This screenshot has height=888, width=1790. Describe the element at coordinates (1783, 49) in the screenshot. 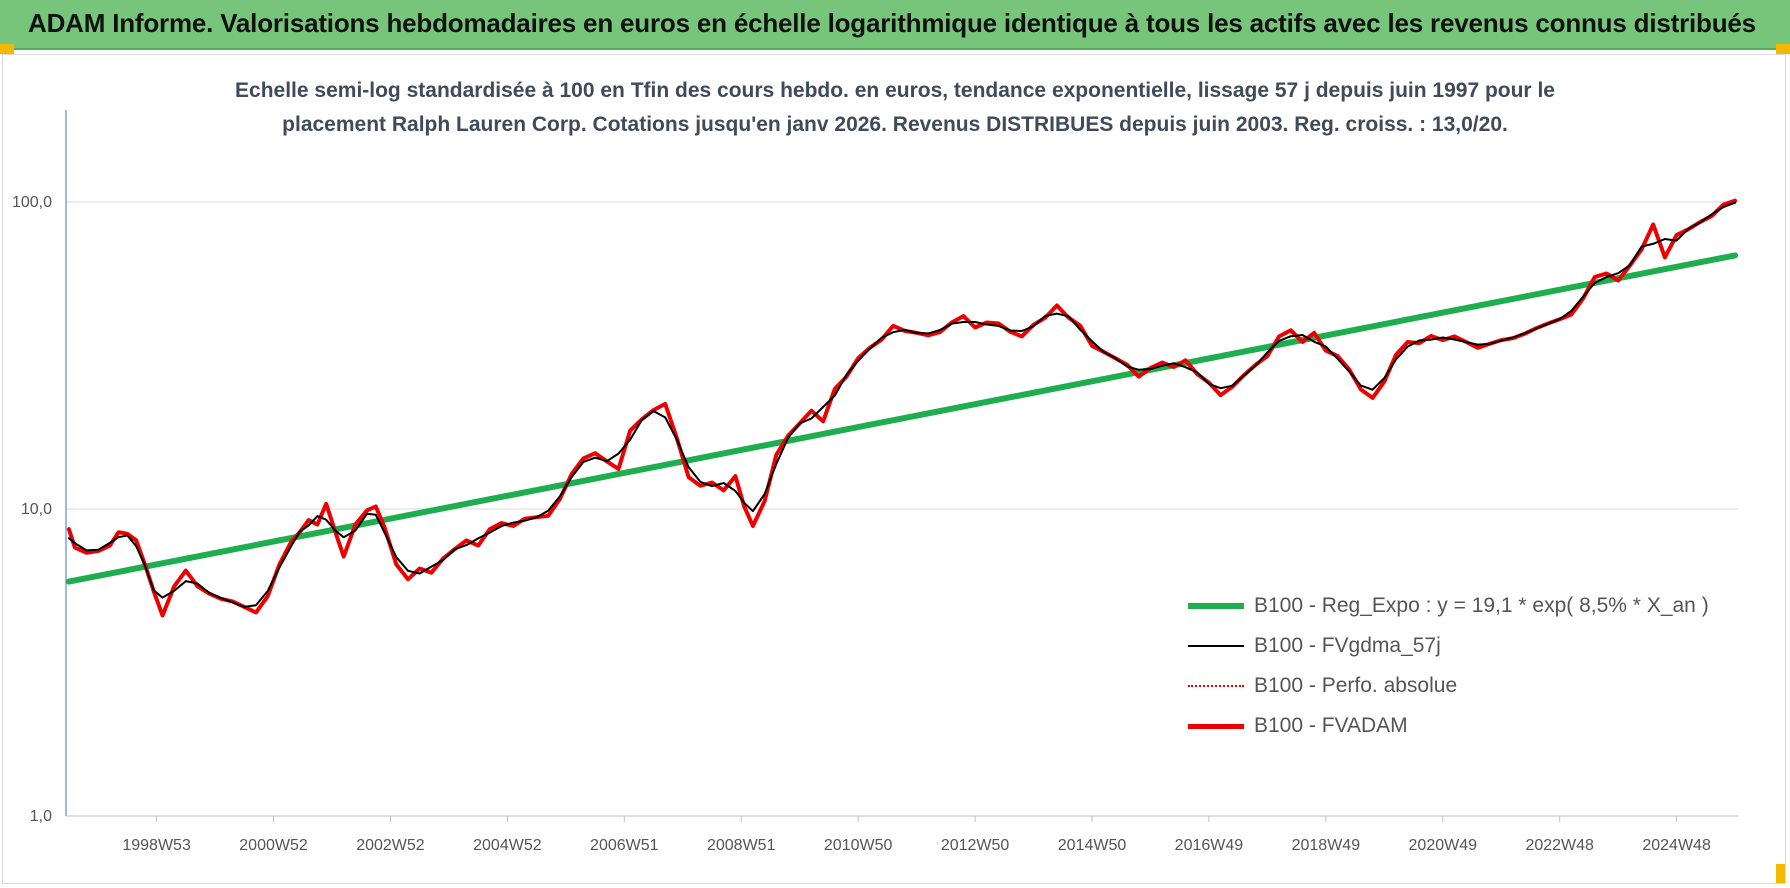

I see `corner-marker-right` at that location.